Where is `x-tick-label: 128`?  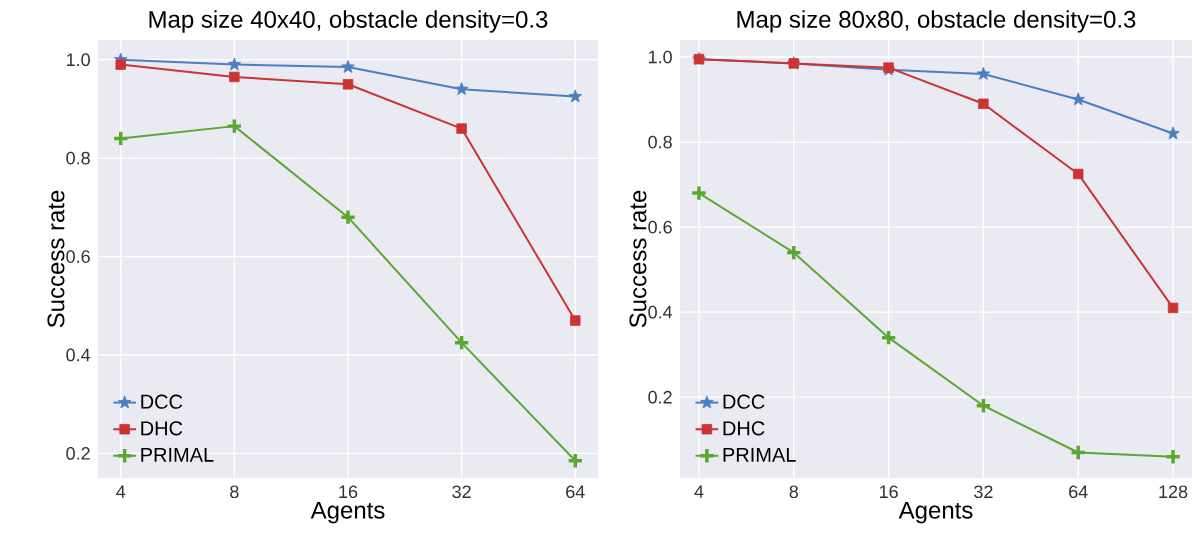 x-tick-label: 128 is located at coordinates (1173, 492).